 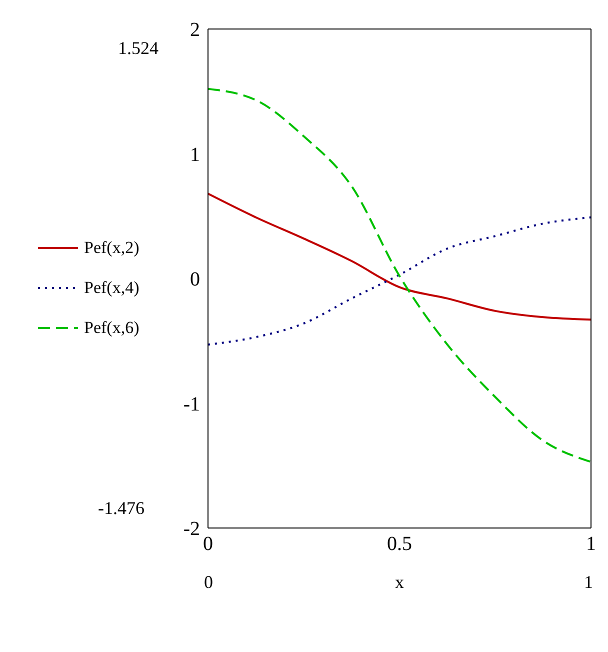 What do you see at coordinates (191, 404) in the screenshot?
I see `y-tick-label: -1` at bounding box center [191, 404].